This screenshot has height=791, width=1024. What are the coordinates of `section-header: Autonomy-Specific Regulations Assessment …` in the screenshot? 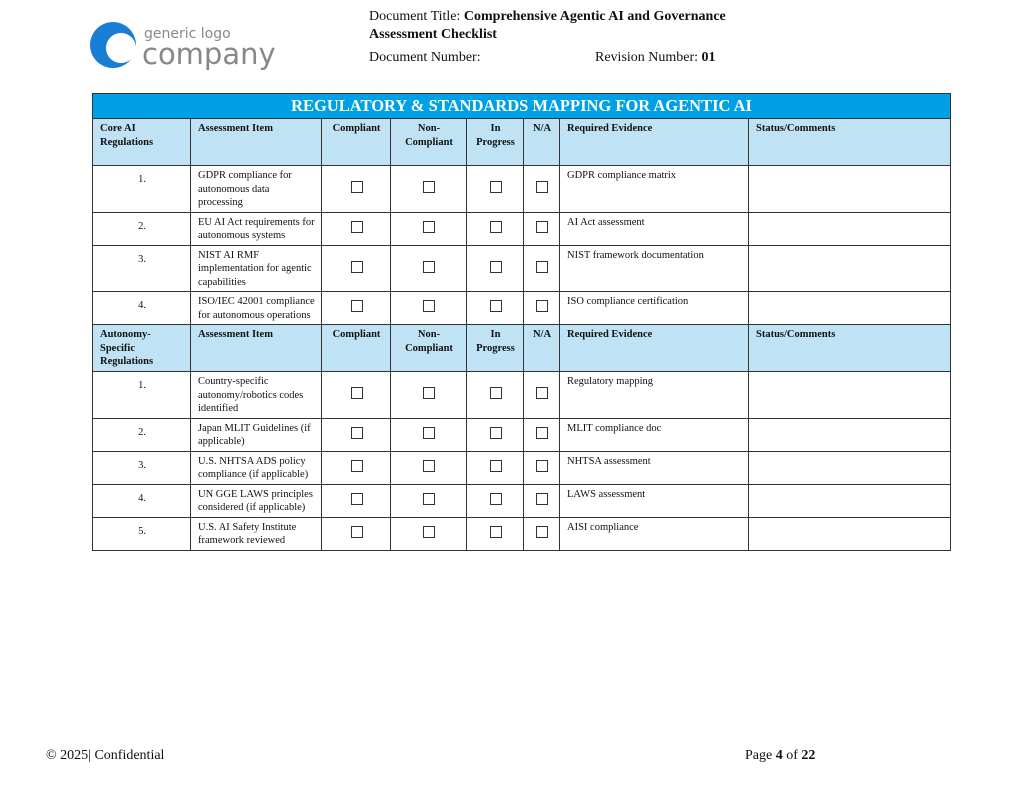 It's located at (522, 348).